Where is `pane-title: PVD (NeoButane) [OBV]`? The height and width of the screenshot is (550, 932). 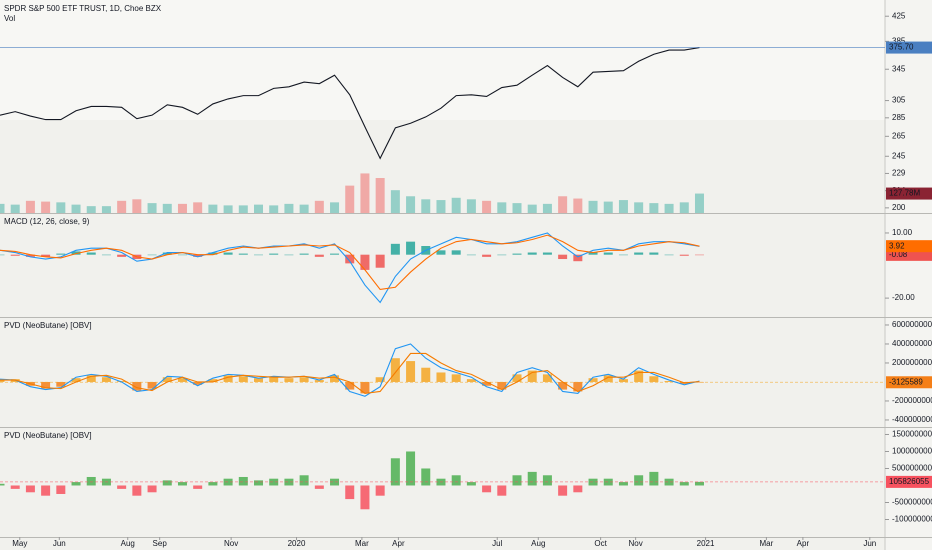
pane-title: PVD (NeoButane) [OBV] is located at coordinates (48, 325).